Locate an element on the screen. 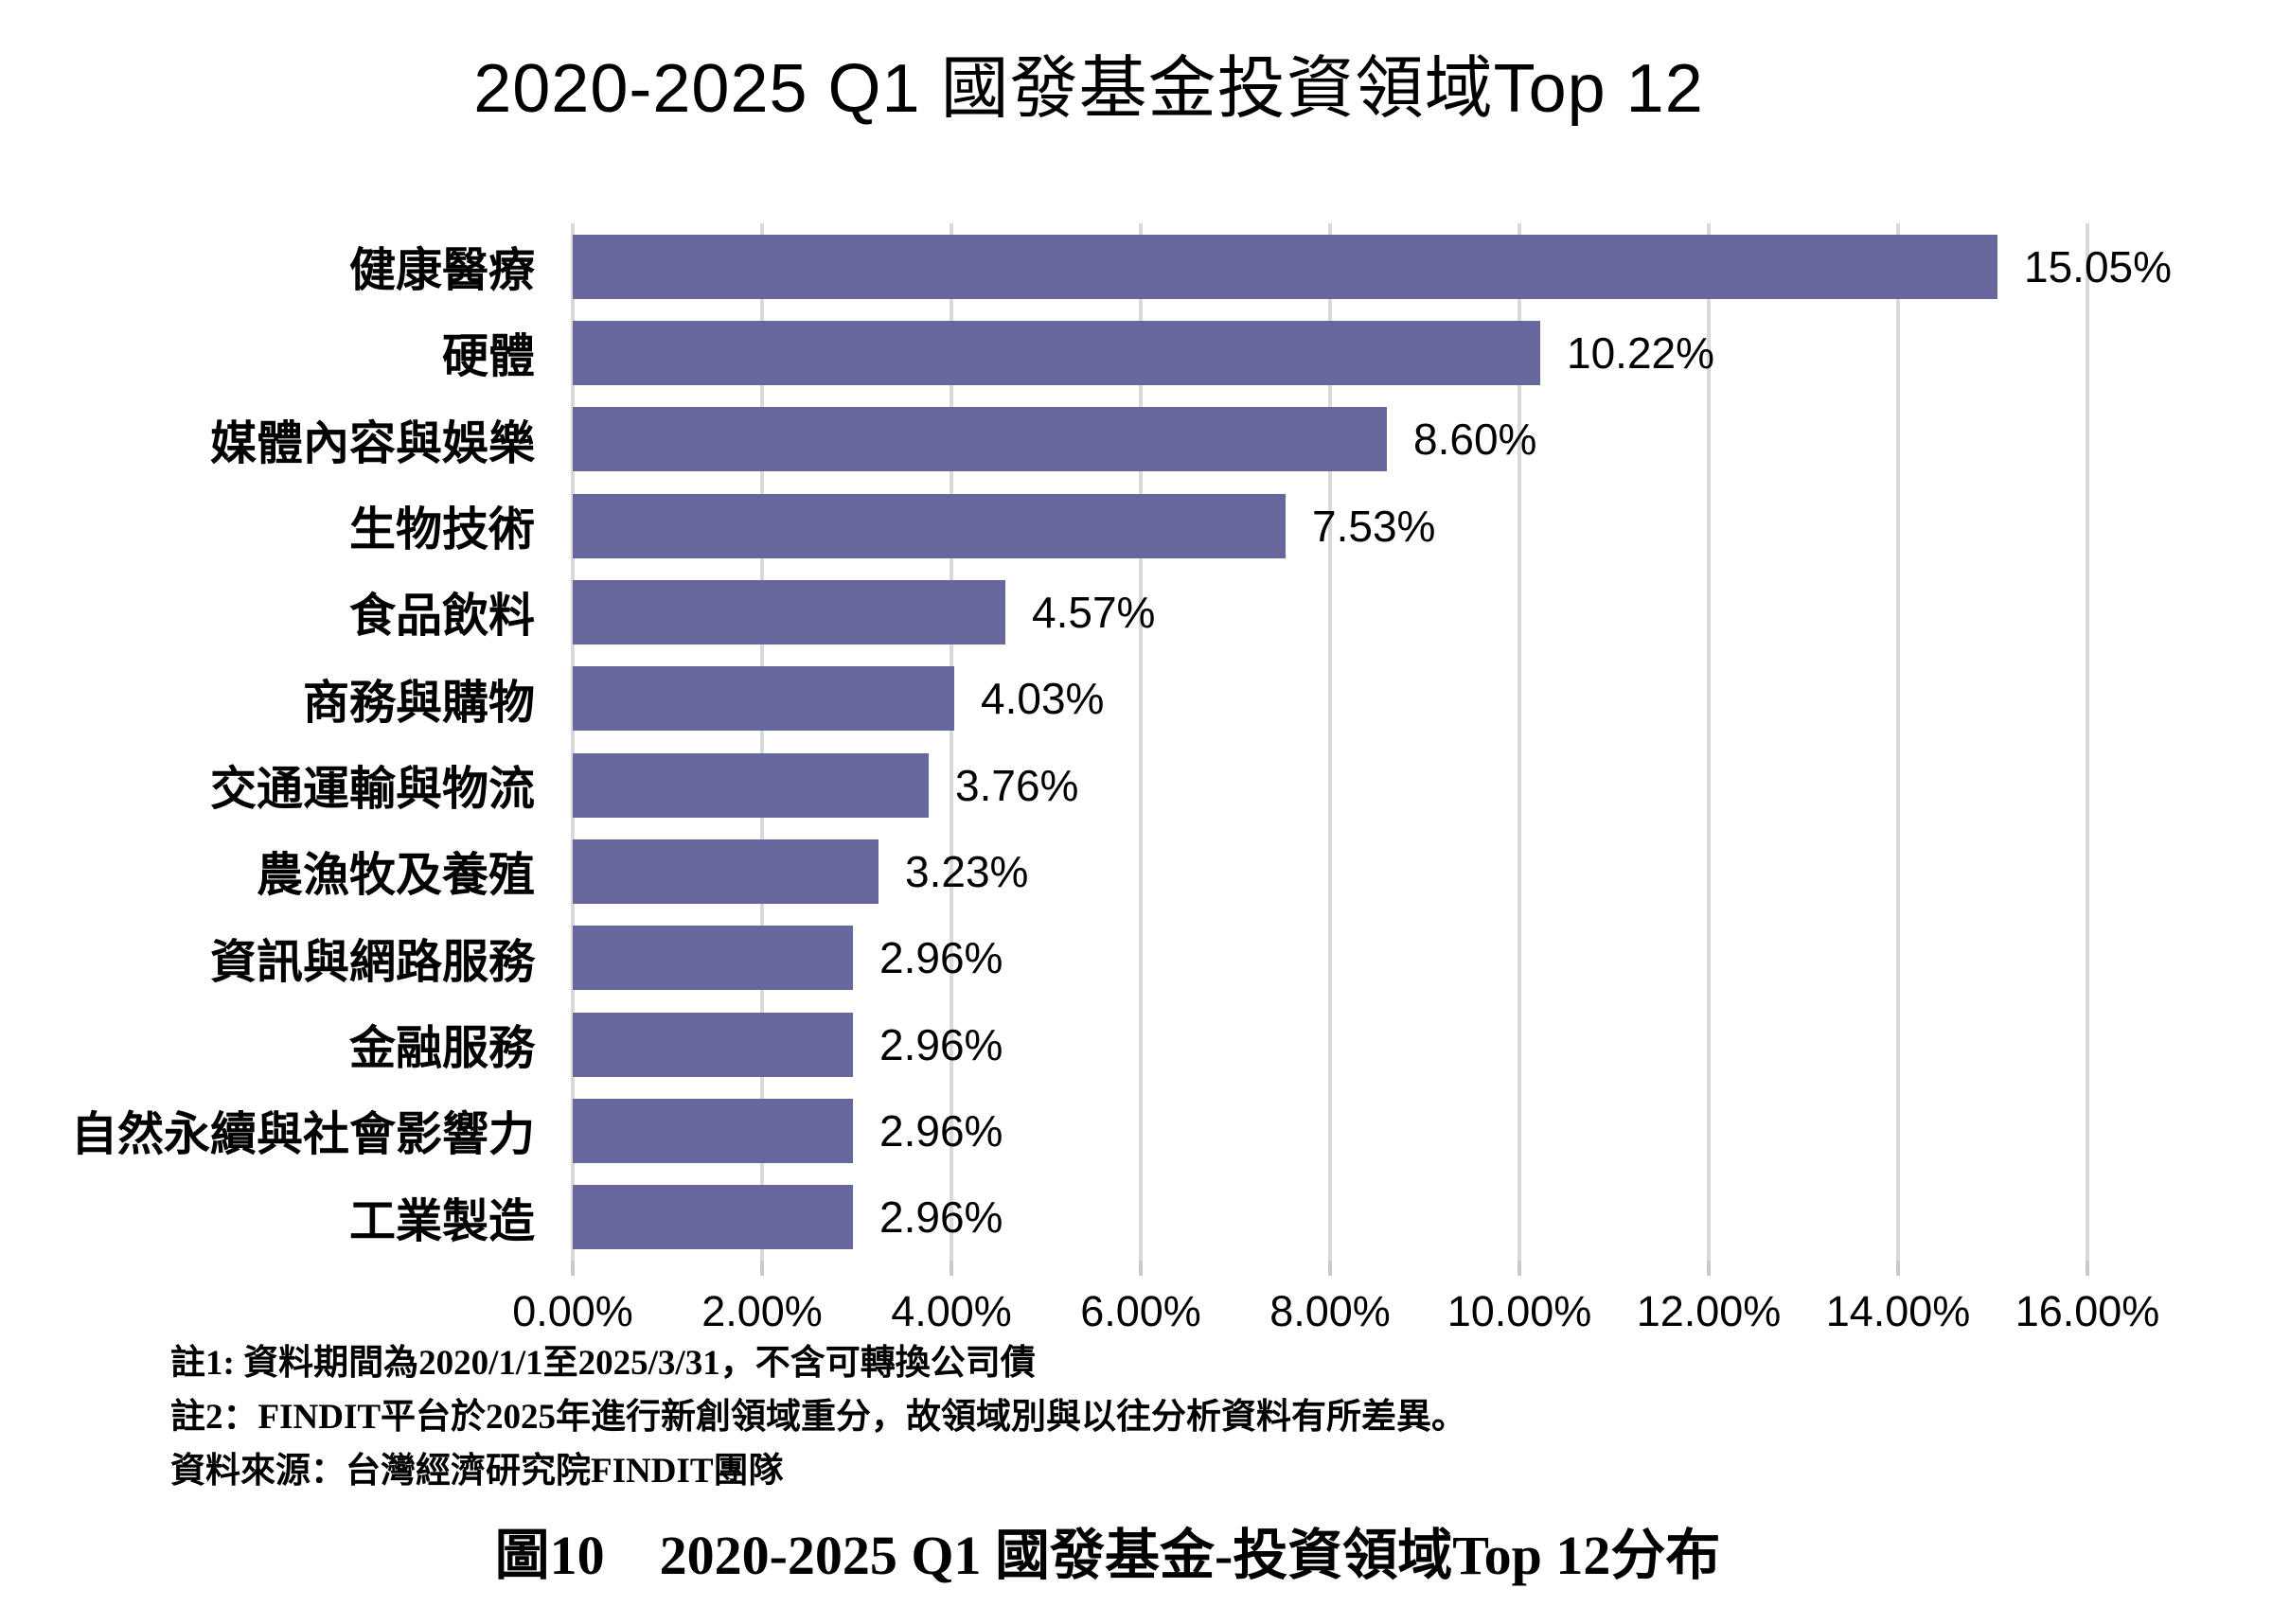 This screenshot has width=2272, height=1624. category-label: 媒體內容與娛樂 is located at coordinates (372, 443).